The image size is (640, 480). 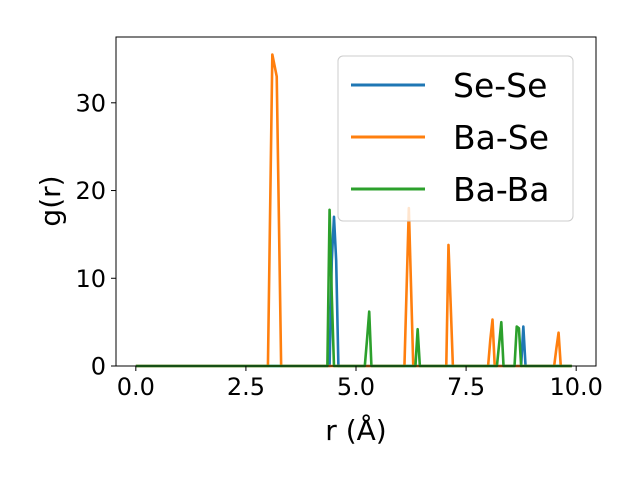 I want to click on legend-box, so click(x=455, y=138).